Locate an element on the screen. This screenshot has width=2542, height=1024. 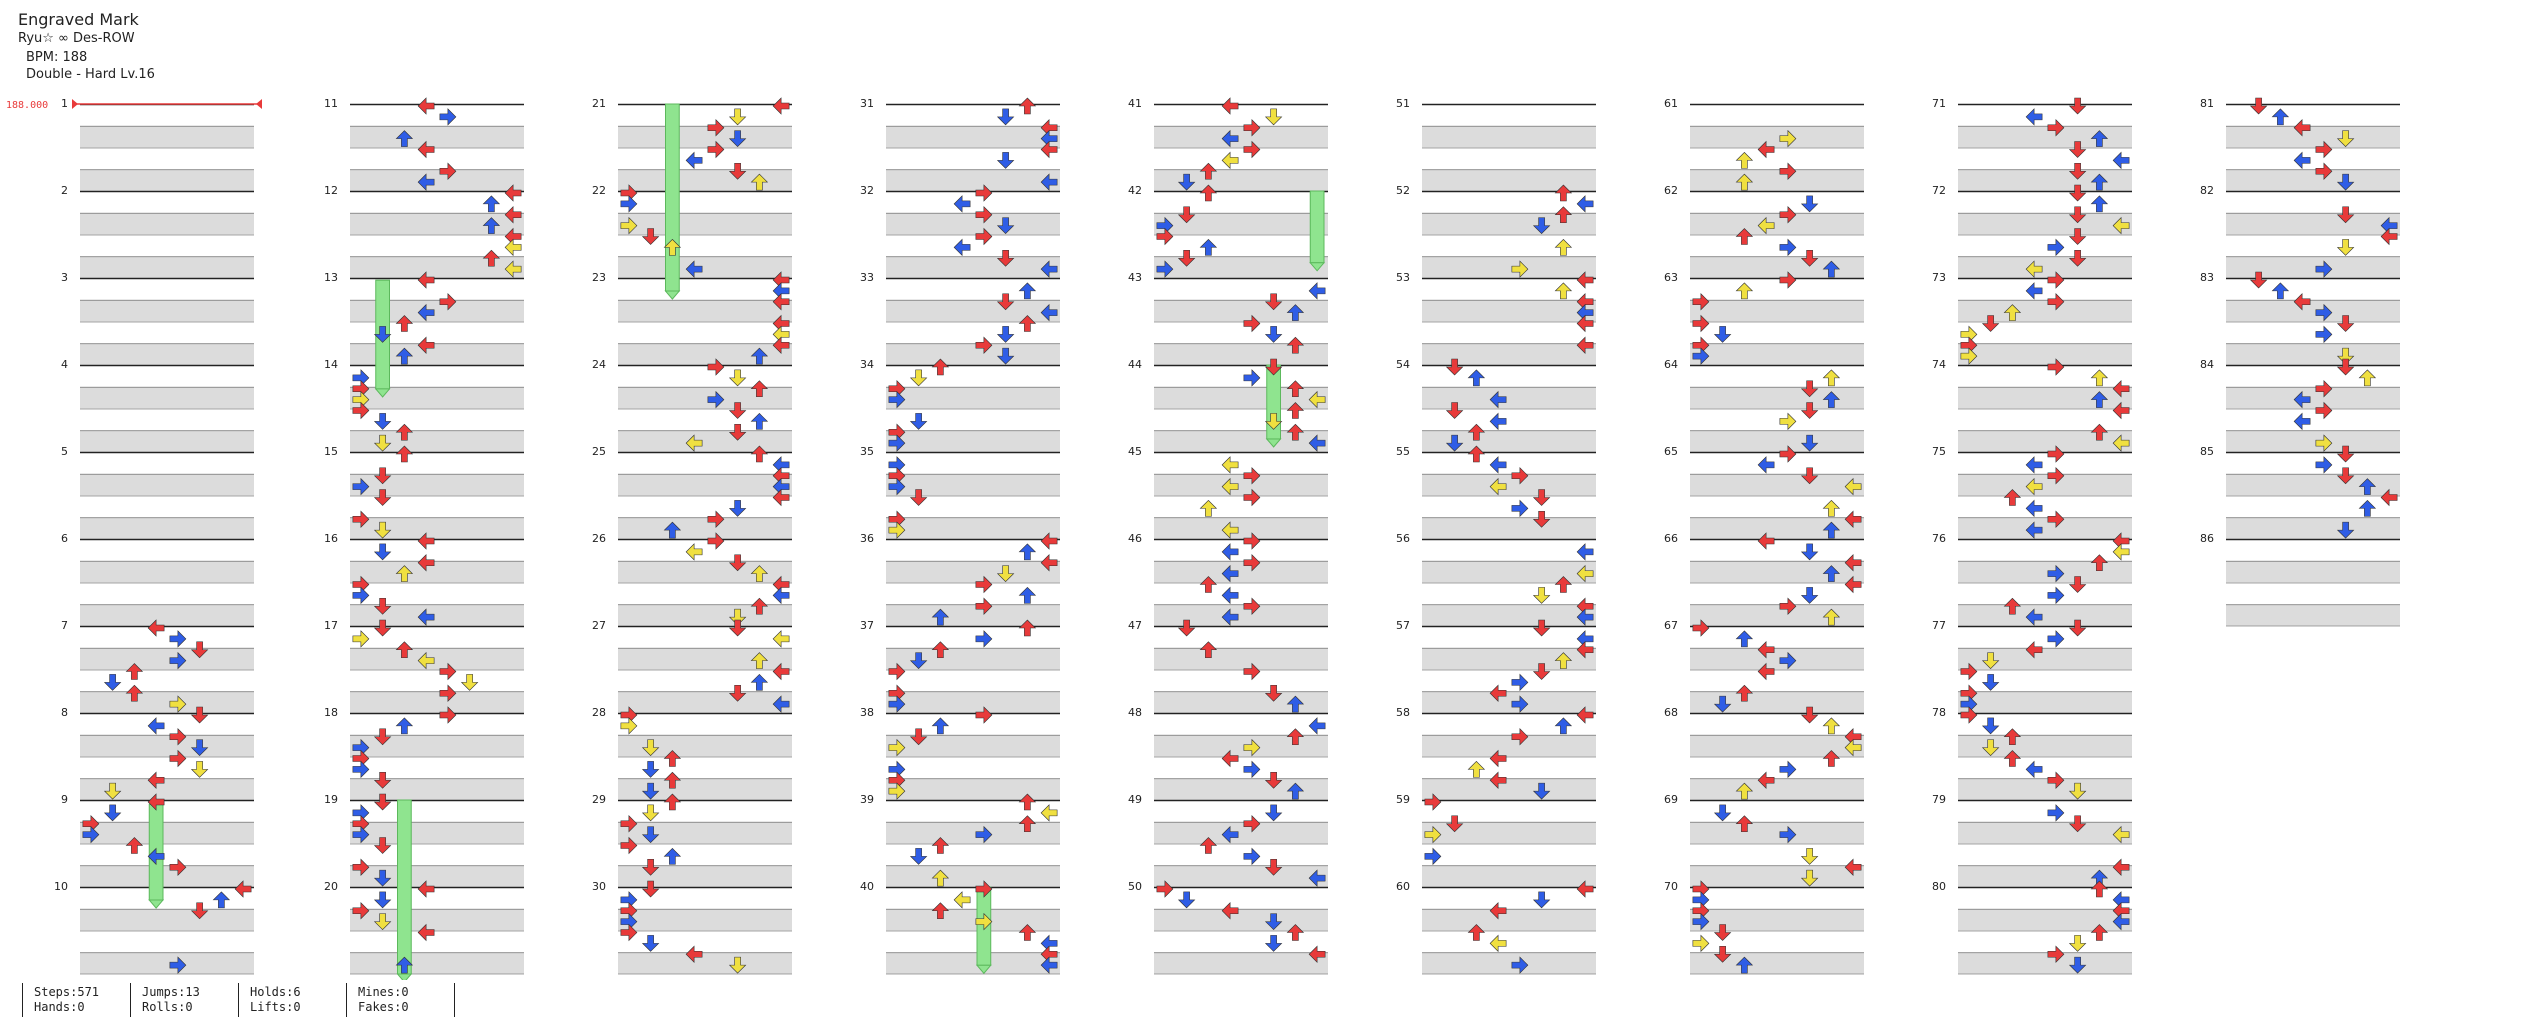
measure-number: 47 is located at coordinates (1135, 625).